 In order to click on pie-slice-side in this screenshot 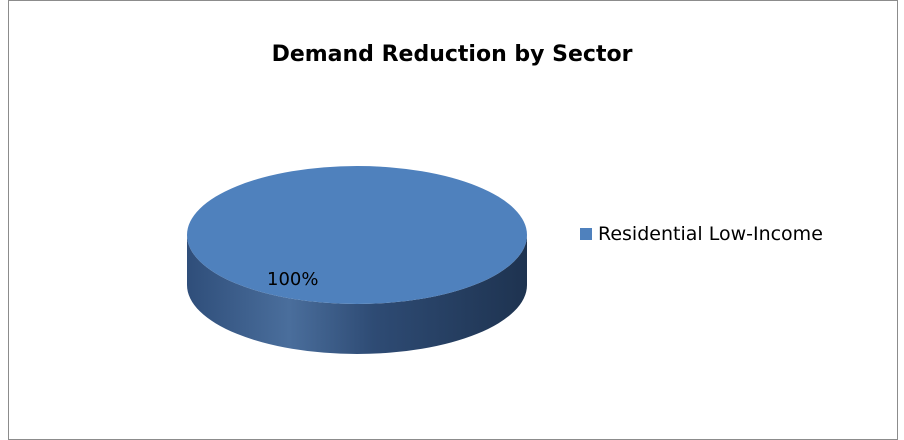, I will do `click(357, 294)`.